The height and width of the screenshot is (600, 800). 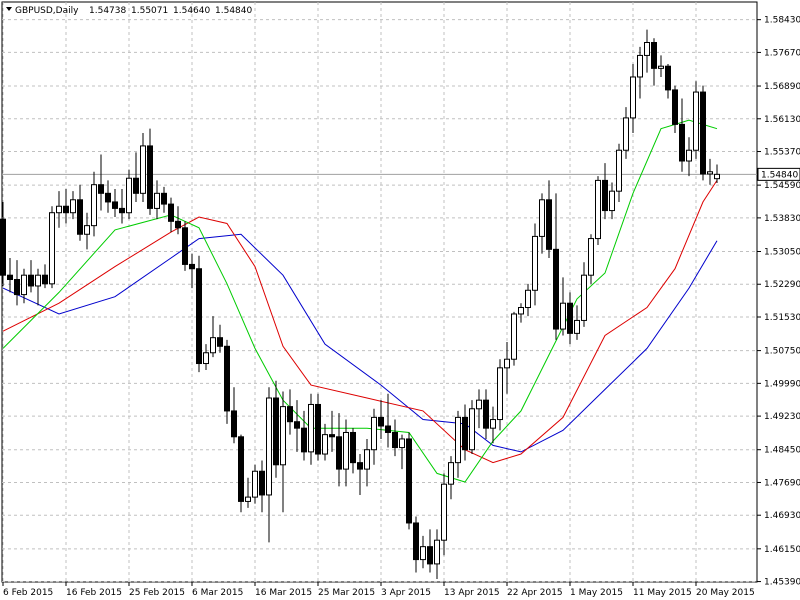 What do you see at coordinates (406, 593) in the screenshot?
I see `x-tick-label: 3 Apr 2015` at bounding box center [406, 593].